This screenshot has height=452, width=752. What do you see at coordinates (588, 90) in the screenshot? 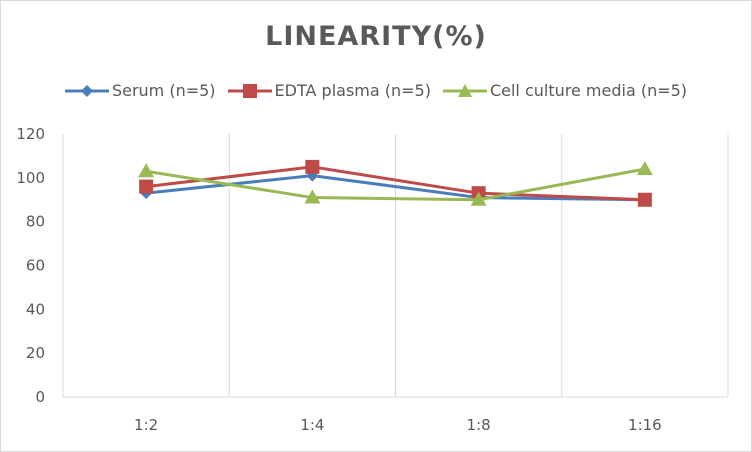
I see `legend-label: Cell culture media (n=5)` at bounding box center [588, 90].